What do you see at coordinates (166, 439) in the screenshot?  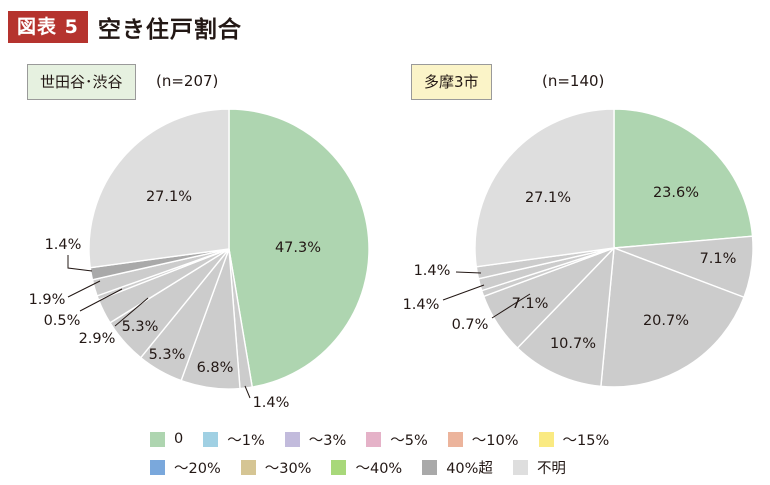 I see `legend-item: 0` at bounding box center [166, 439].